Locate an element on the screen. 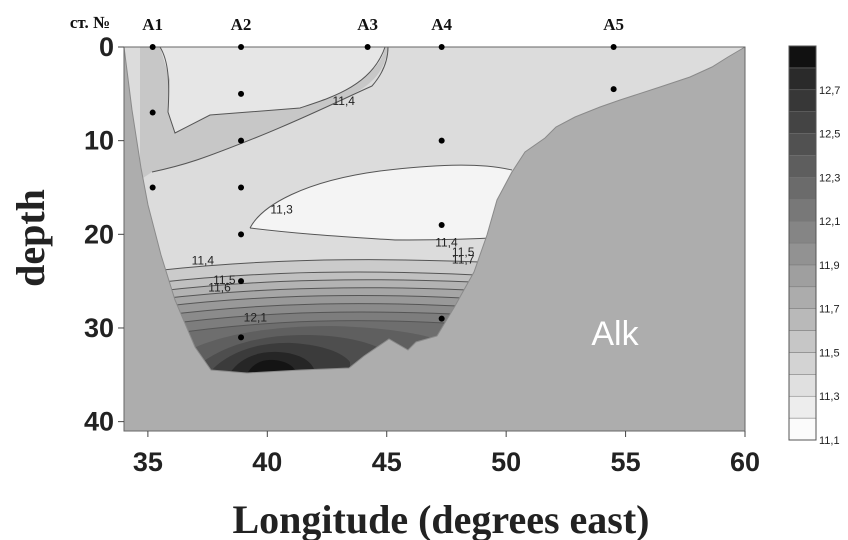  y-axis-label: depth is located at coordinates (30, 238).